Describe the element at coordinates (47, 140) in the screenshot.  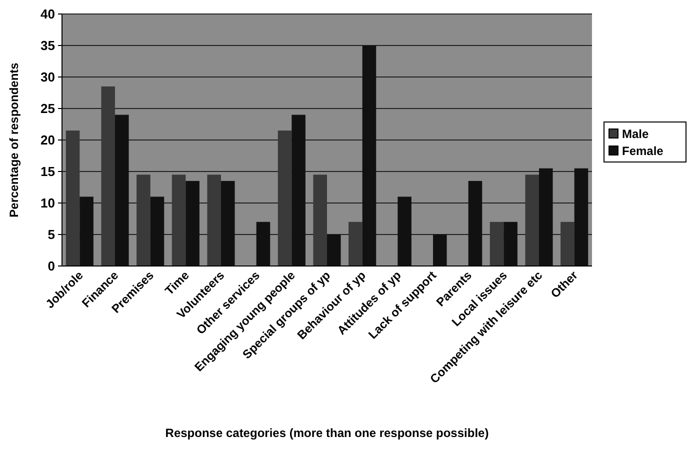
I see `y-tick-label: 20` at that location.